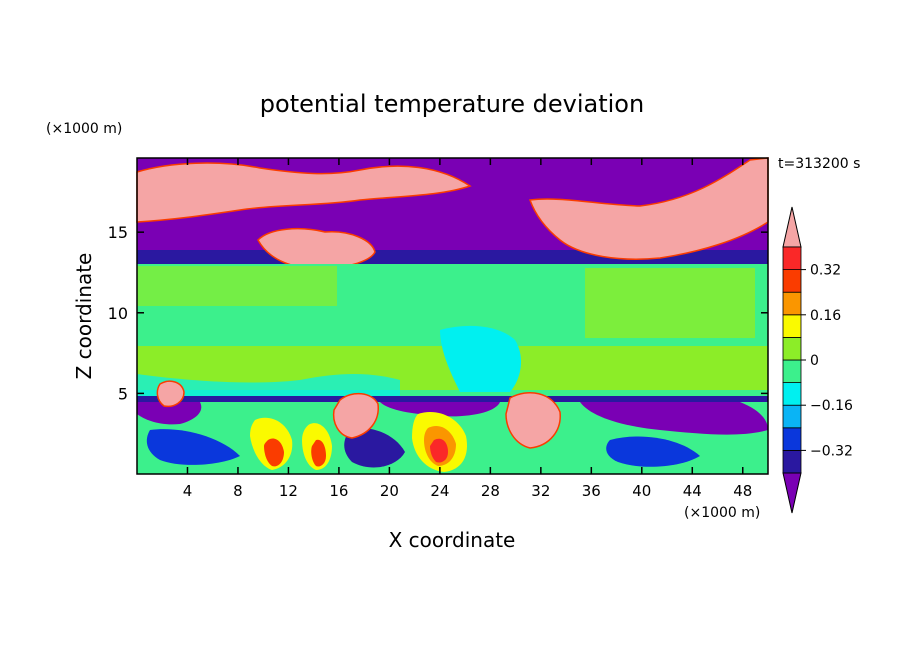 This screenshot has height=654, width=904. Describe the element at coordinates (123, 393) in the screenshot. I see `y-tick-label: 5` at that location.